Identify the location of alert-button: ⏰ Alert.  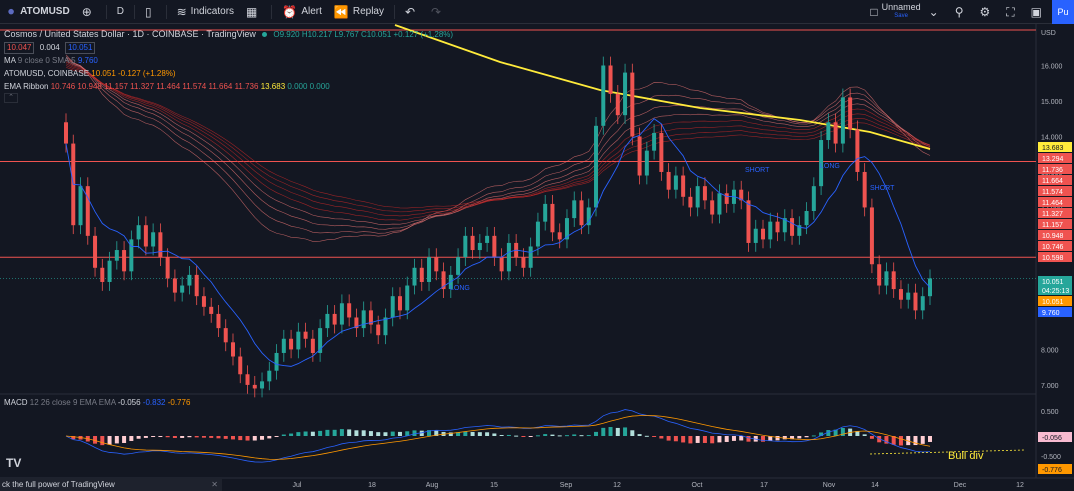
(302, 12).